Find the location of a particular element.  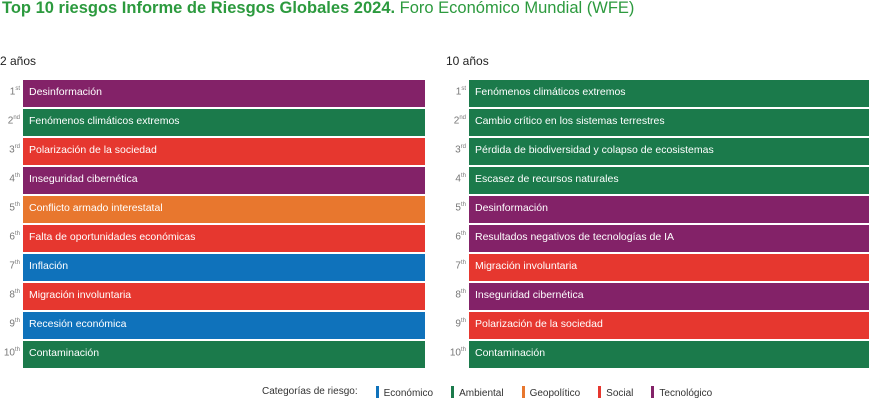

legend-item: Geopolítico is located at coordinates (551, 392).